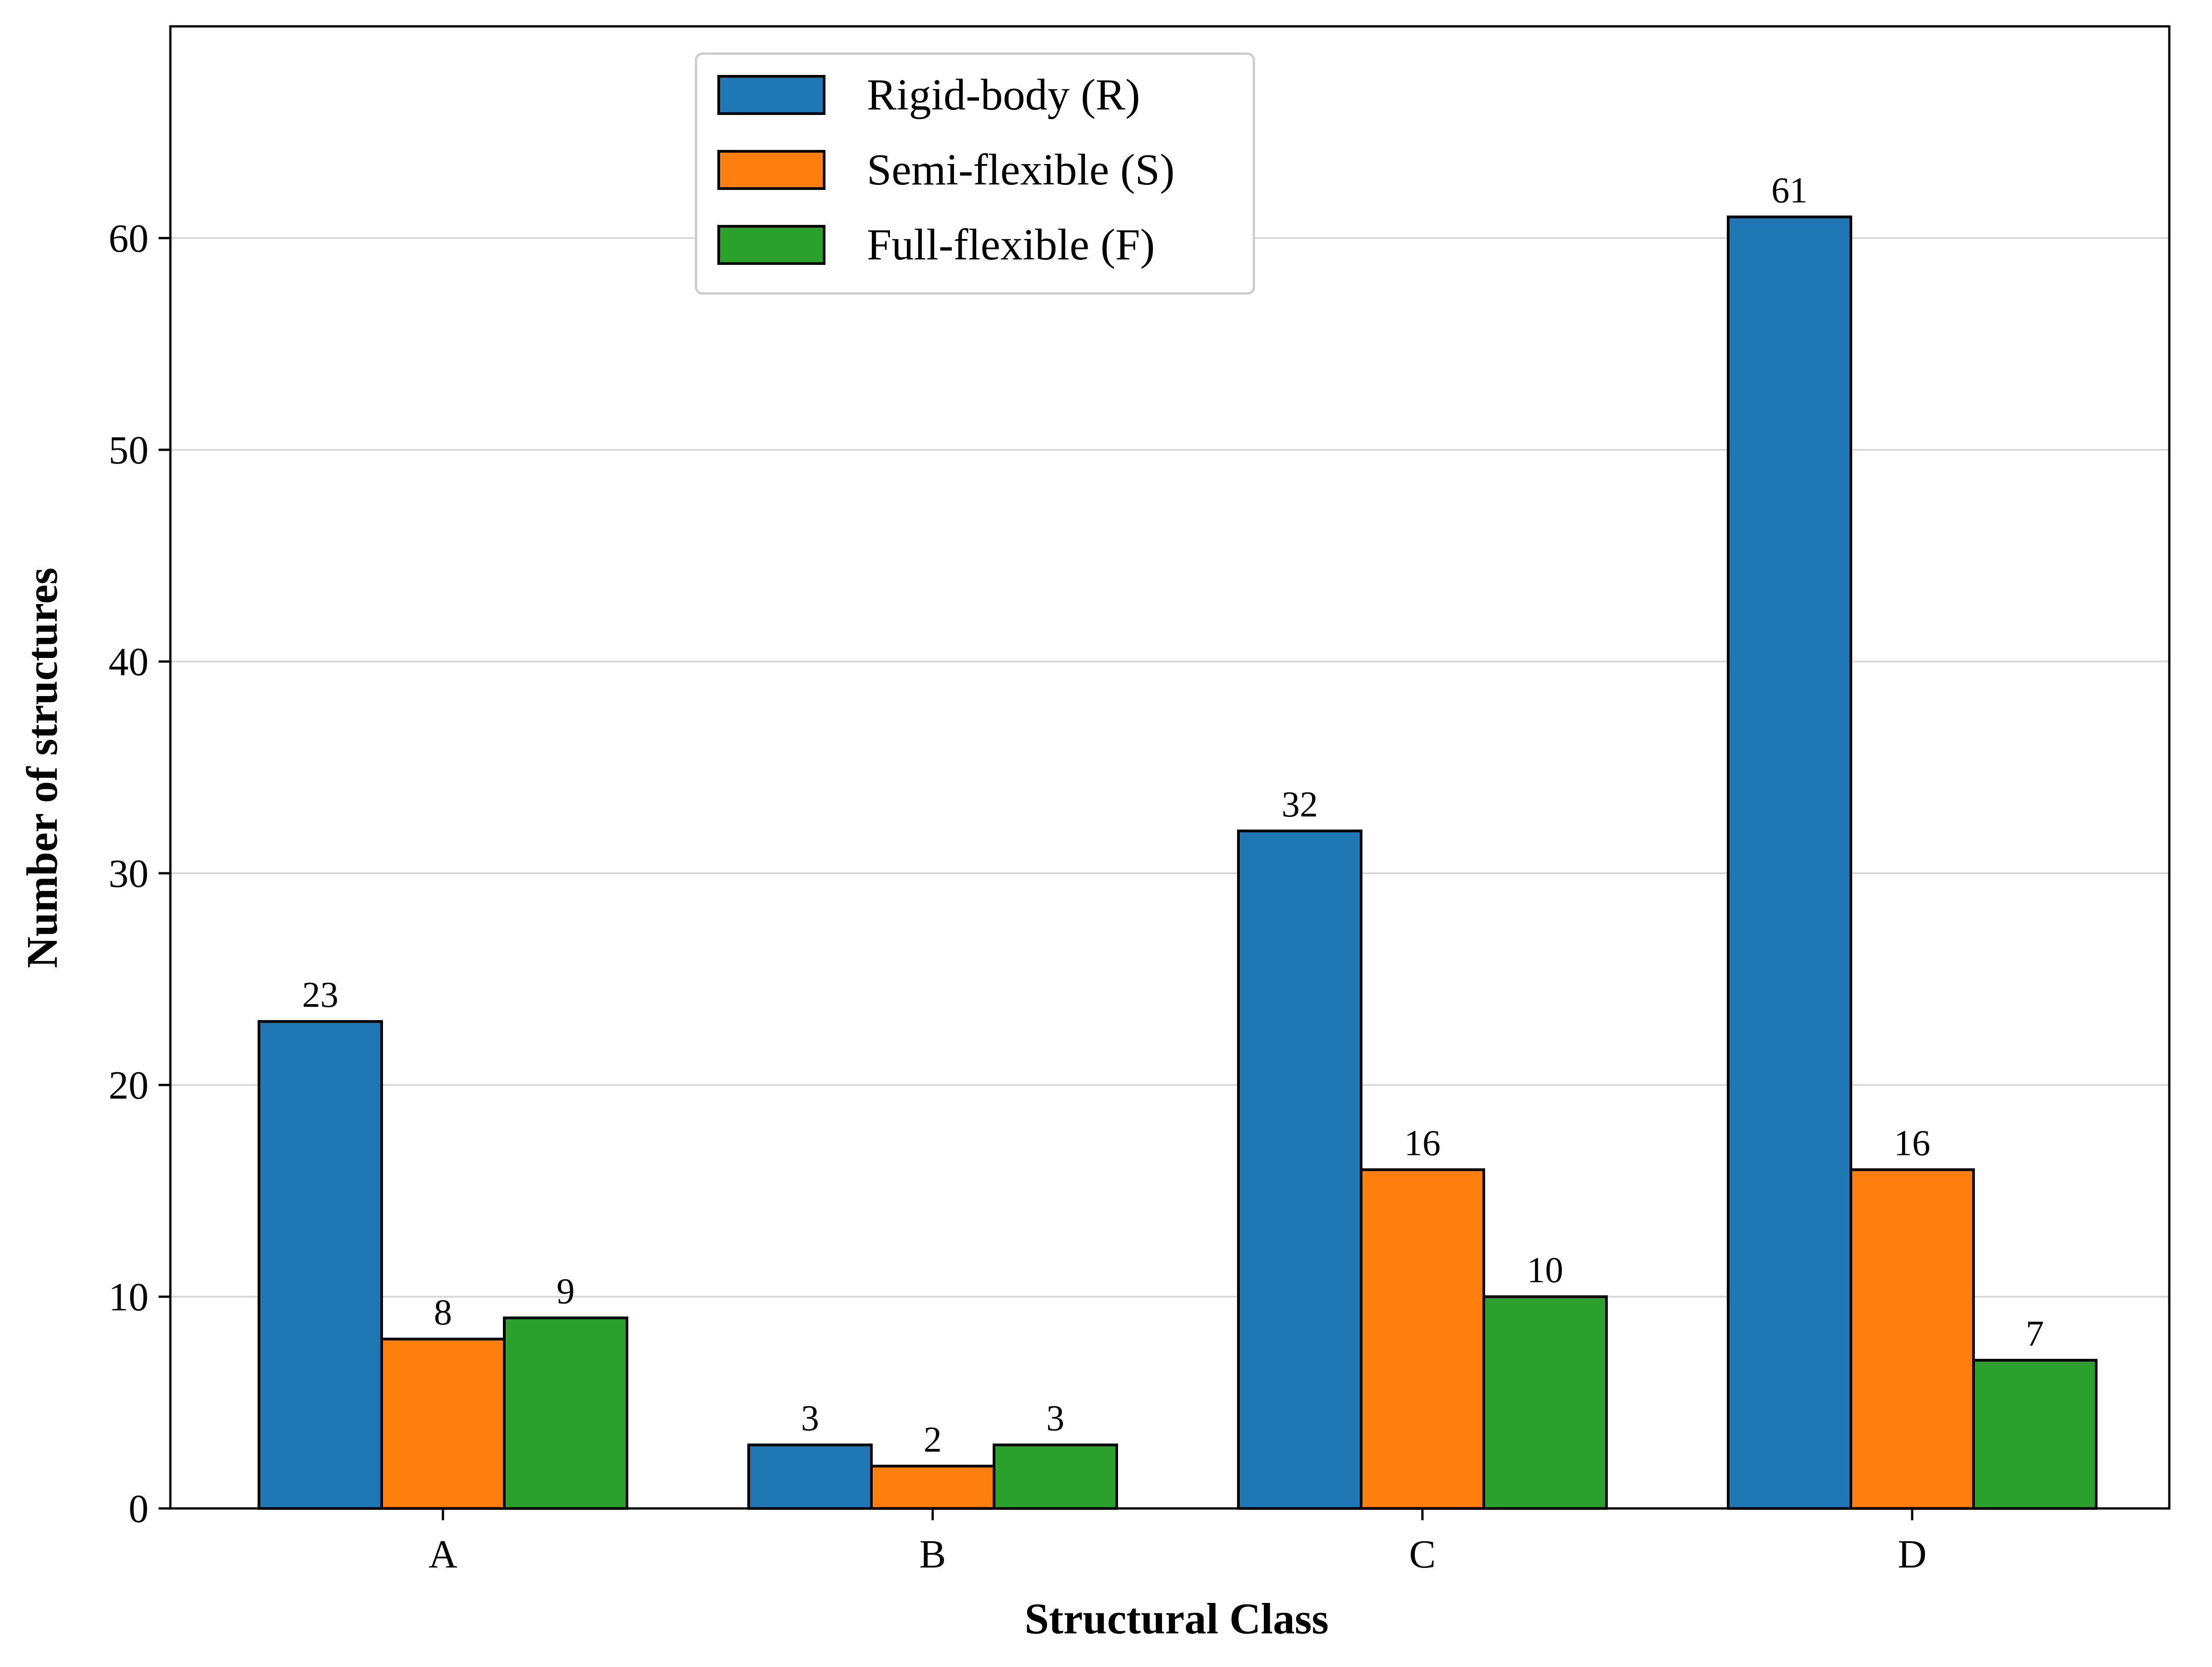 Image resolution: width=2212 pixels, height=1667 pixels. I want to click on data-label-a-series-2: 8, so click(443, 1313).